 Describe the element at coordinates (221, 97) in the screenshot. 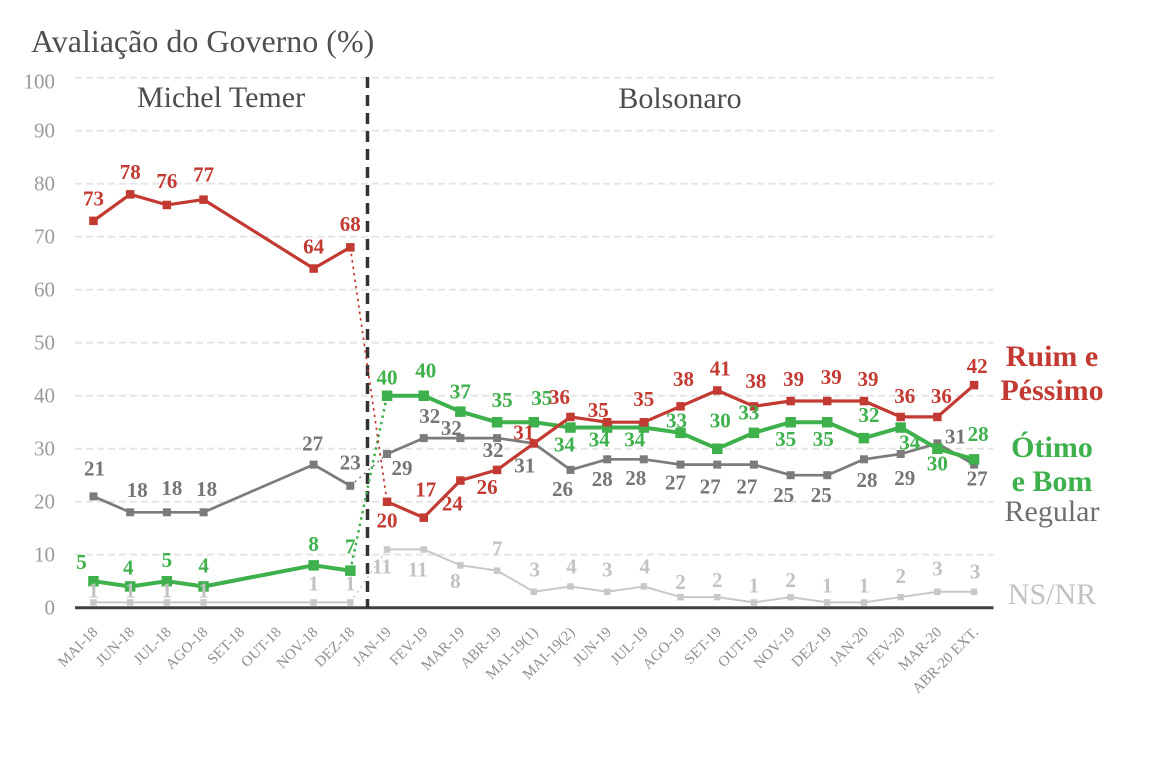

I see `svg-text: Michel Temer` at that location.